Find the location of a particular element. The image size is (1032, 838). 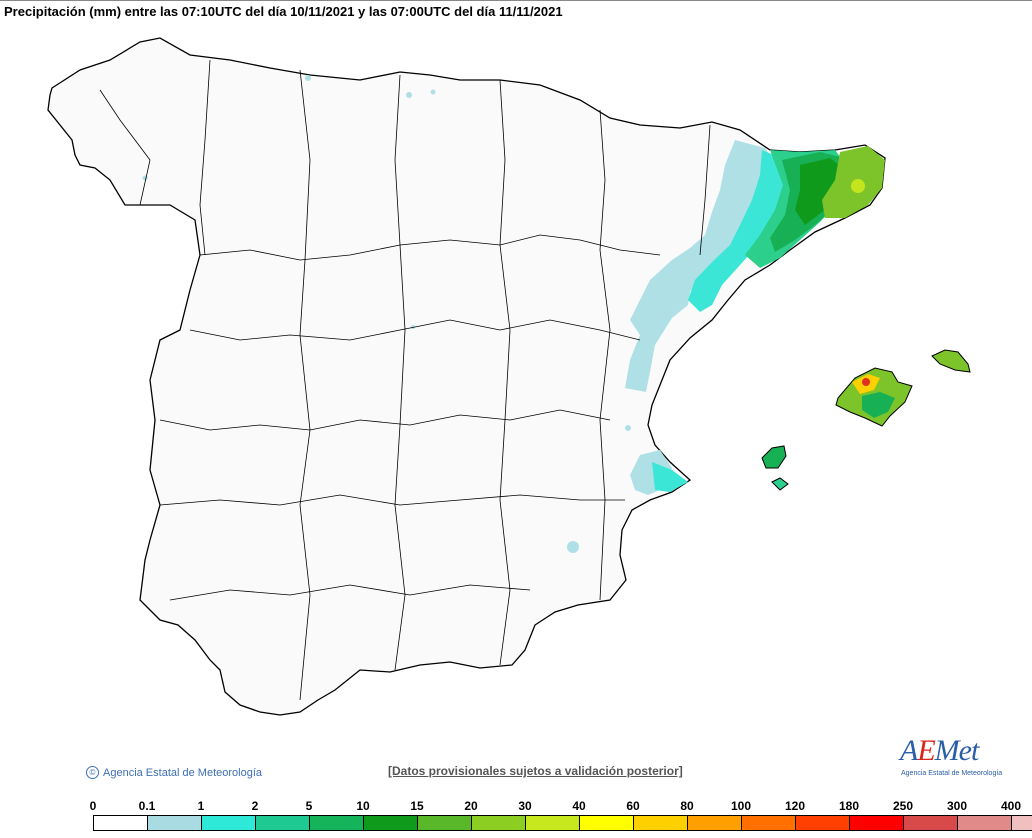

island-menorca is located at coordinates (951, 361).